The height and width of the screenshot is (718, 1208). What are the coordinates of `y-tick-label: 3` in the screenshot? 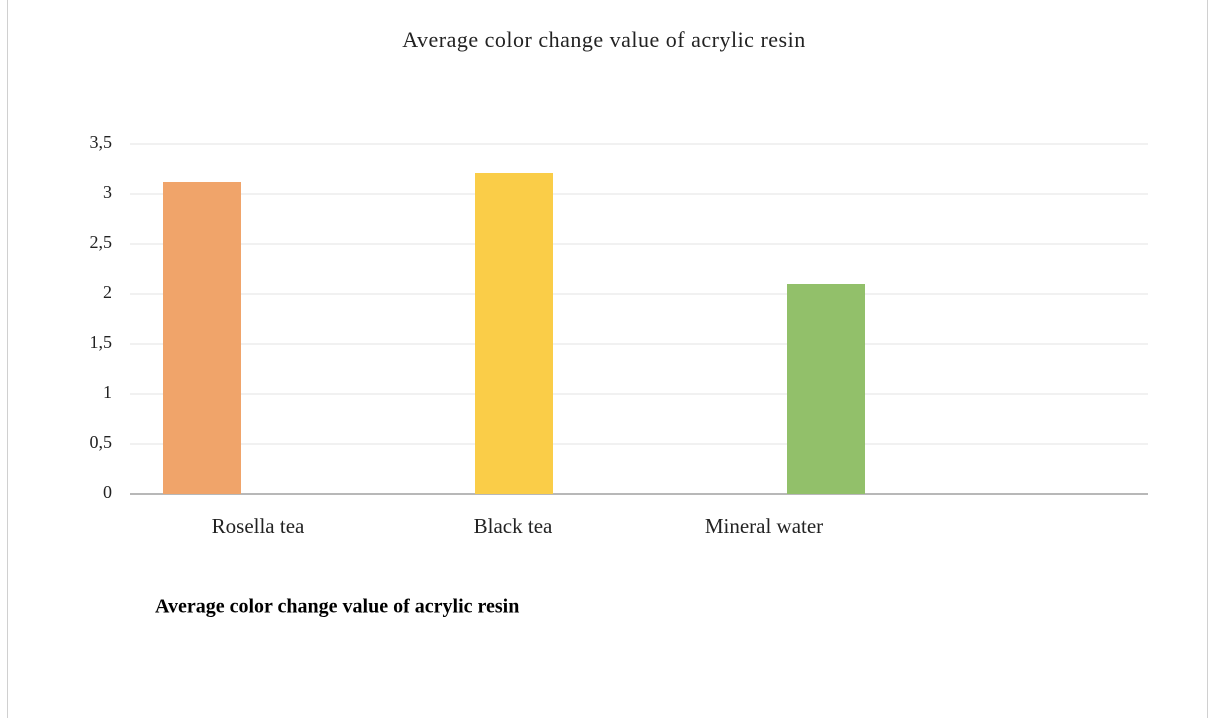 It's located at (107, 192).